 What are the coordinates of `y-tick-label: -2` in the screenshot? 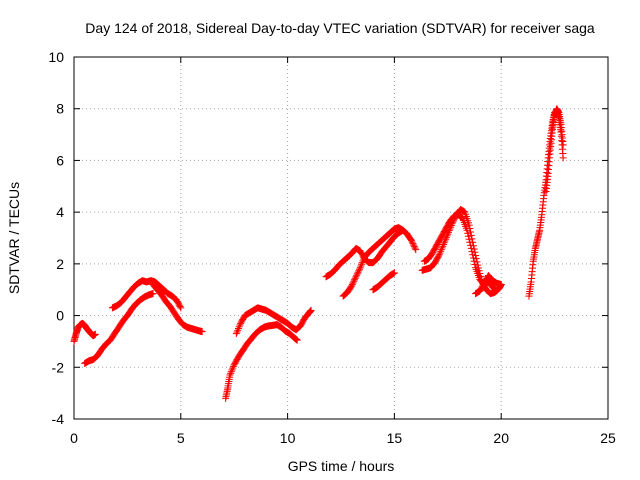 It's located at (58, 367).